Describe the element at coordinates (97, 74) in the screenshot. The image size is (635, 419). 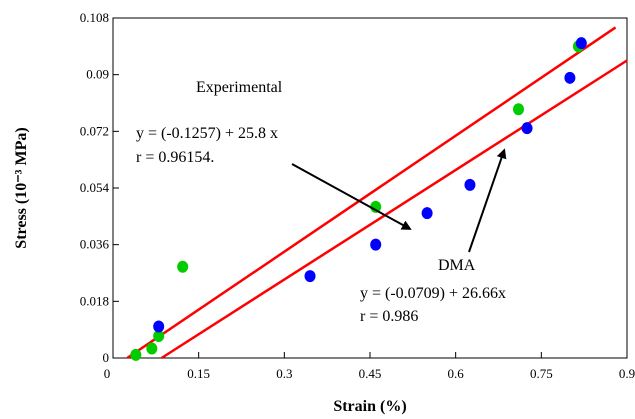
I see `y-tick-label: 0.09` at that location.